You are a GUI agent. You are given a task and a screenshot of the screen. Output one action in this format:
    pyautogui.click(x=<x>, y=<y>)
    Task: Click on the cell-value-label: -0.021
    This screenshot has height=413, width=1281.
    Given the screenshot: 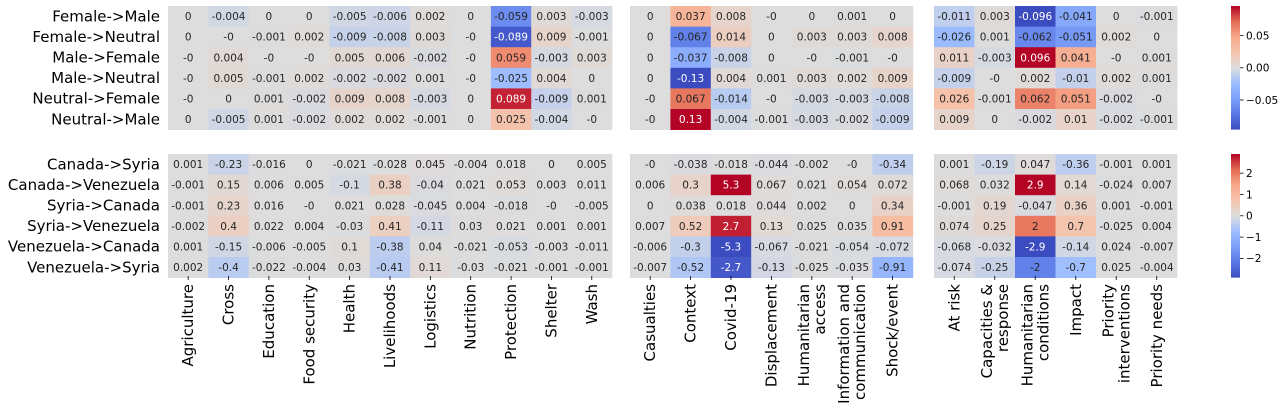 What is the action you would take?
    pyautogui.click(x=812, y=248)
    